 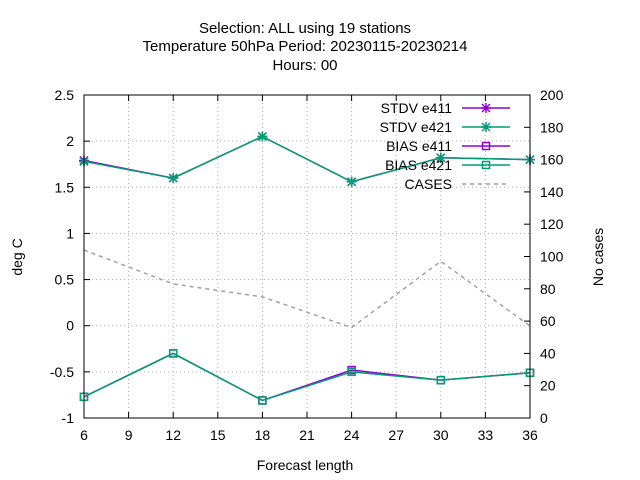 What do you see at coordinates (441, 435) in the screenshot?
I see `x-tick-label: 30` at bounding box center [441, 435].